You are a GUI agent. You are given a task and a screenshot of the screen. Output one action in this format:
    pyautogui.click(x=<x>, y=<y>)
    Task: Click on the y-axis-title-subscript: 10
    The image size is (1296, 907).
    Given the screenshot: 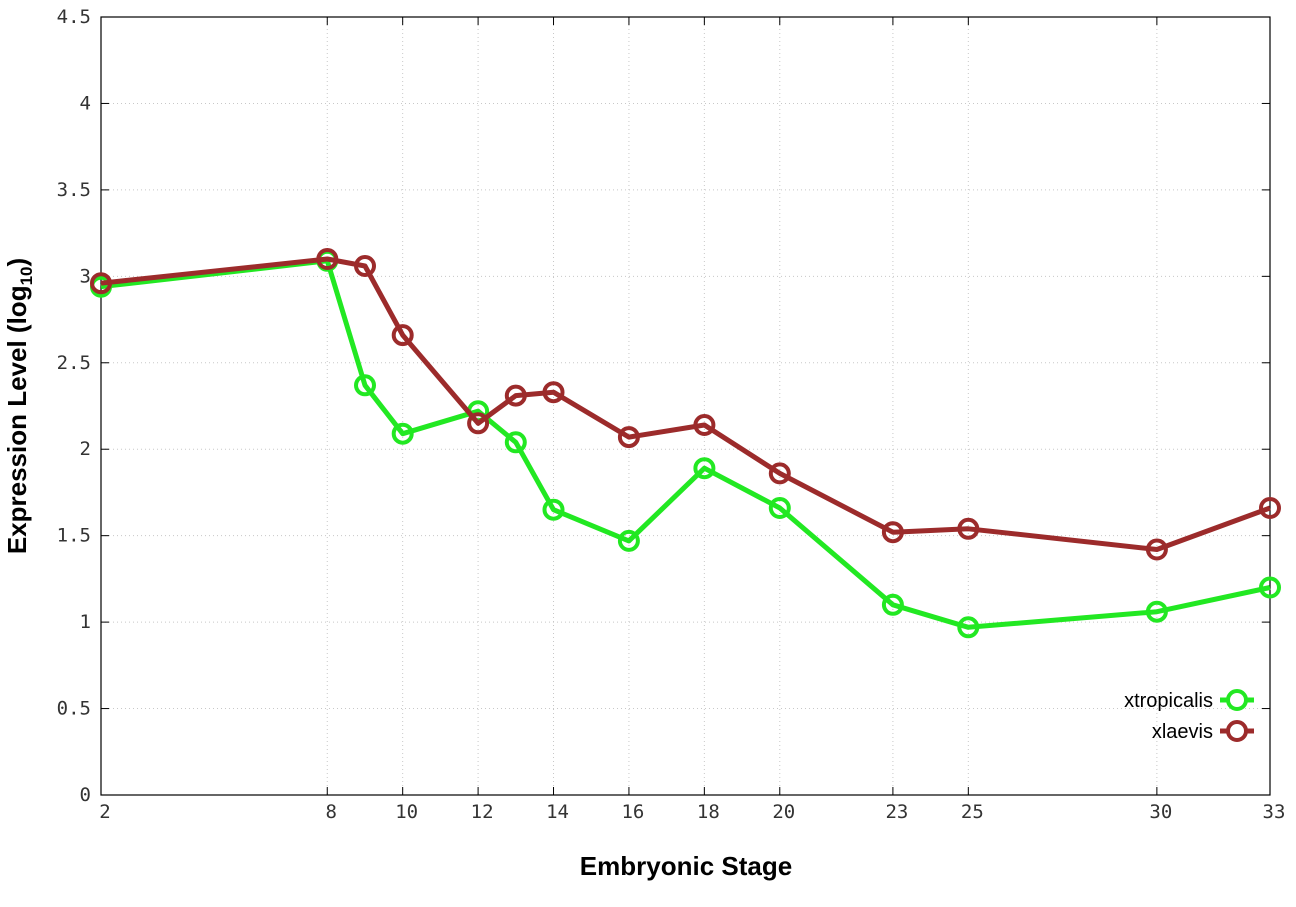 What is the action you would take?
    pyautogui.click(x=26, y=276)
    